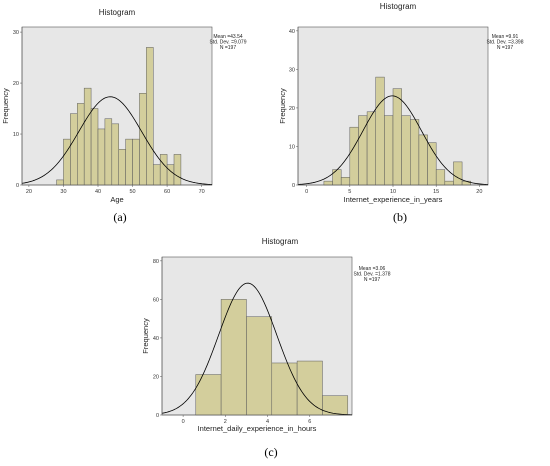 This screenshot has width=550, height=466. Describe the element at coordinates (132, 192) in the screenshot. I see `x-tick-label: 50` at that location.